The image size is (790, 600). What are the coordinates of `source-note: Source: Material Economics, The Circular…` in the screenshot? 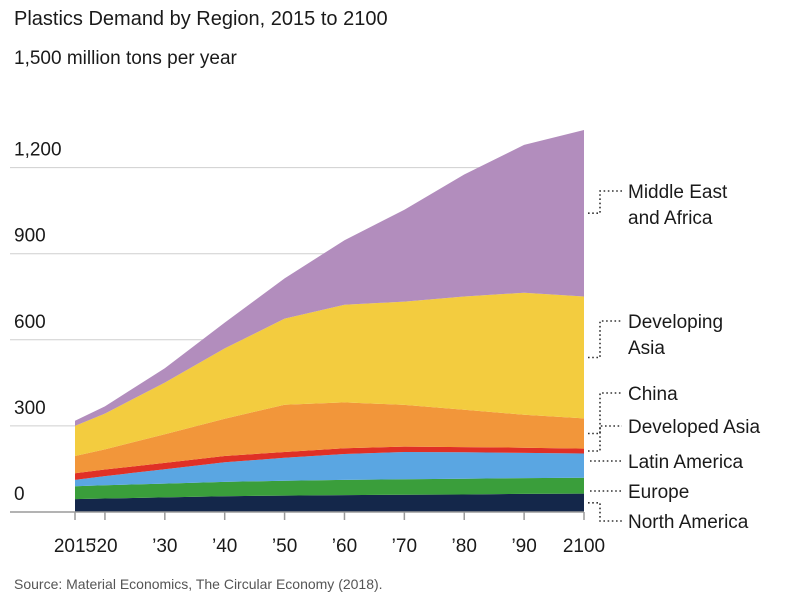 It's located at (198, 584).